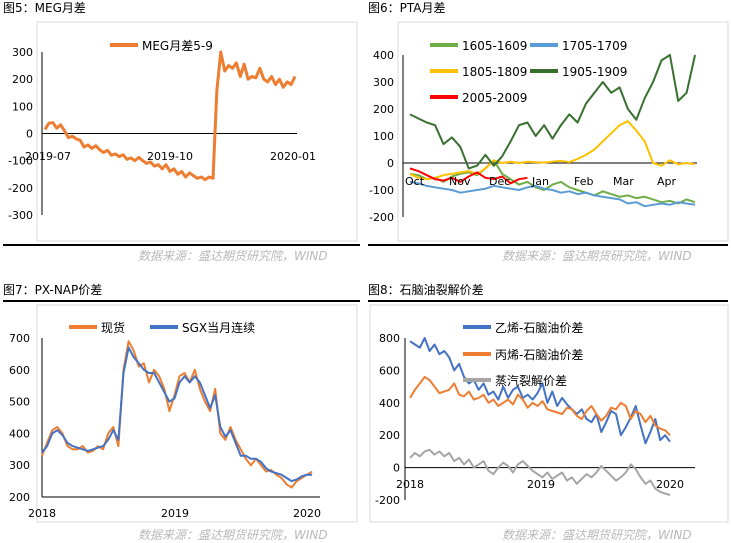  Describe the element at coordinates (531, 380) in the screenshot. I see `legend-label: 蒸汽裂解价差` at that location.